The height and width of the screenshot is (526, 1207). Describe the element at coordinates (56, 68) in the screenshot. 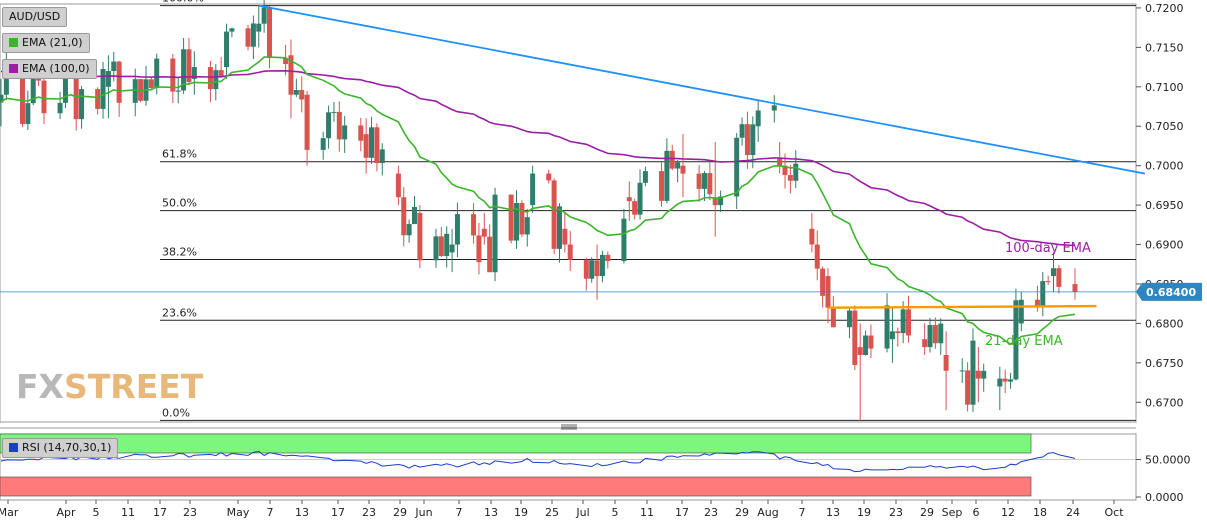

I see `legend-ema100-text: EMA (100,0)` at that location.